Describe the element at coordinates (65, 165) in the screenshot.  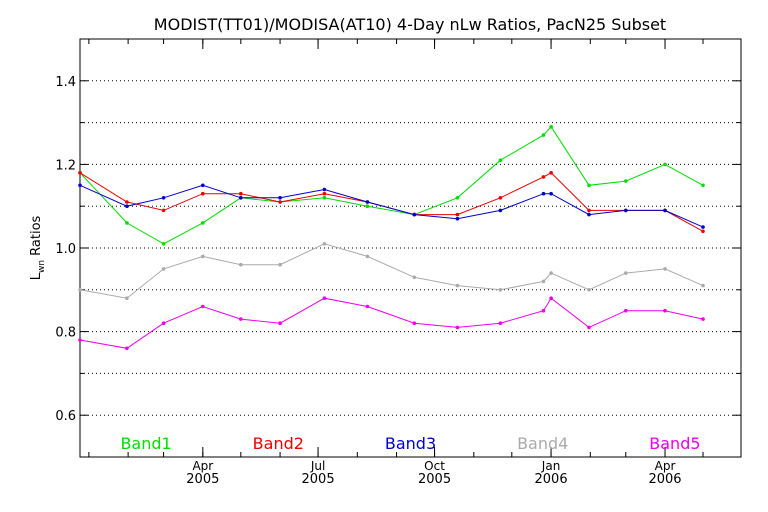
I see `y-tick-label: 1.2` at that location.